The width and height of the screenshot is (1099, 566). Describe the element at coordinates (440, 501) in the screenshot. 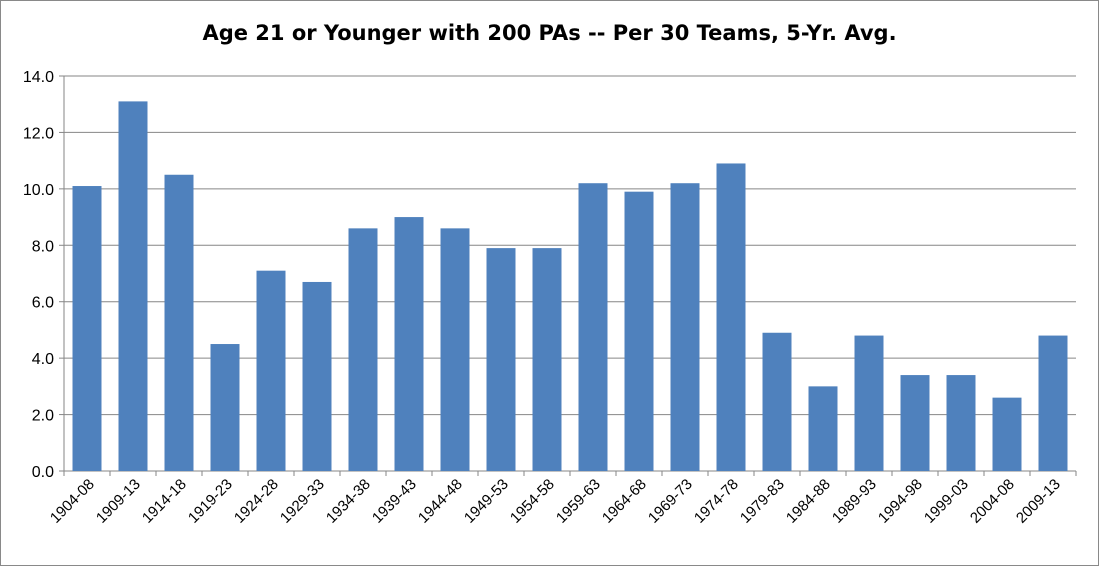

I see `x-tick-label: 1944-48` at that location.